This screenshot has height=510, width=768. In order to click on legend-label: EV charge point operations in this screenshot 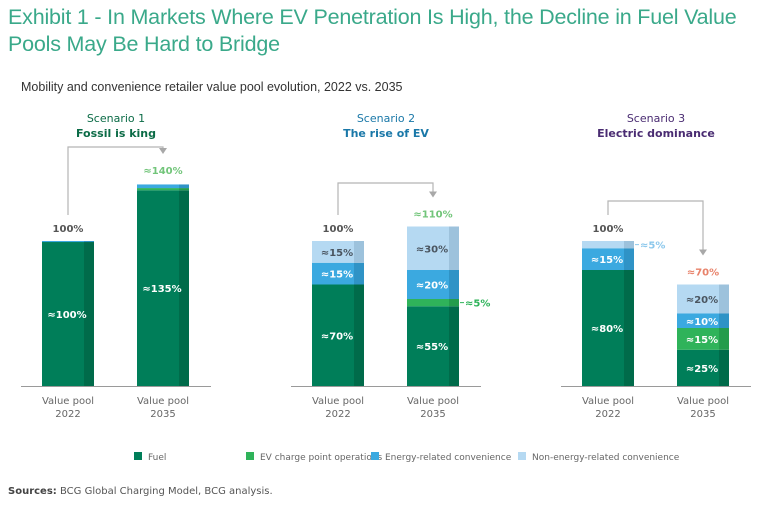, I will do `click(321, 458)`.